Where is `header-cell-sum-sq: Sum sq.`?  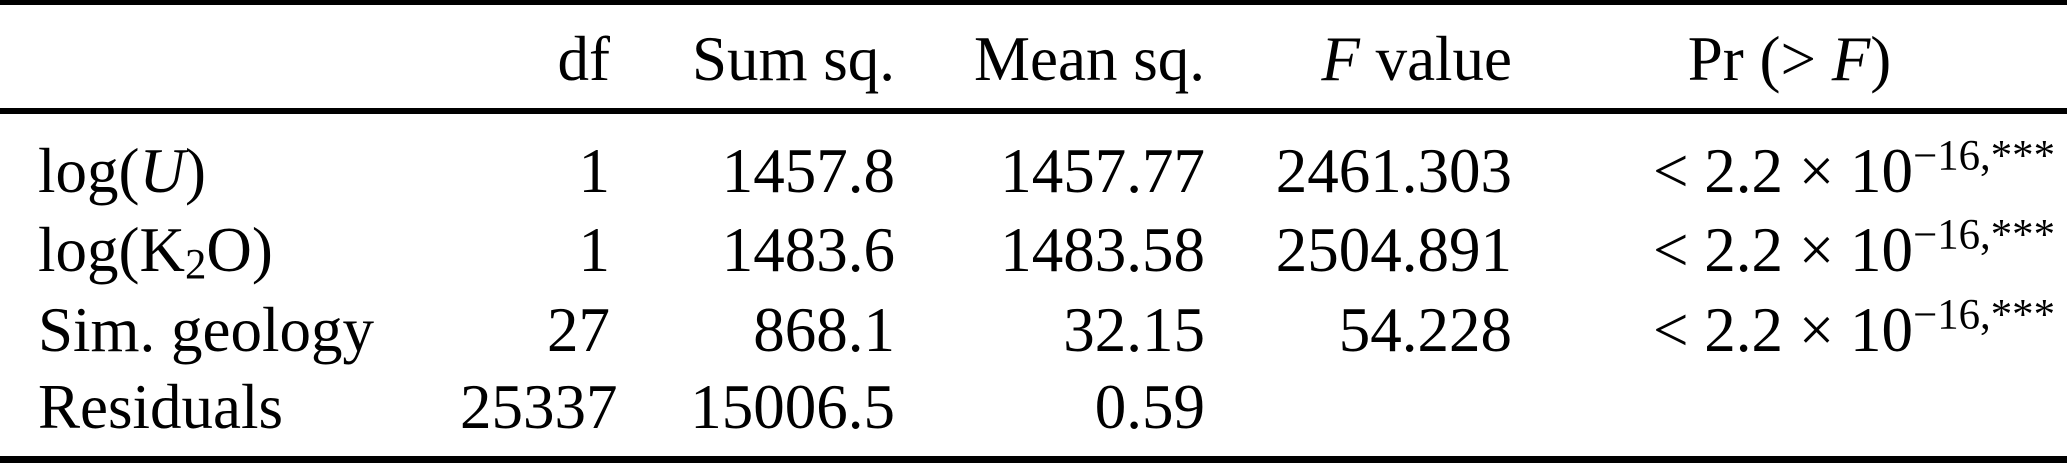 header-cell-sum-sq: Sum sq. is located at coordinates (793, 58).